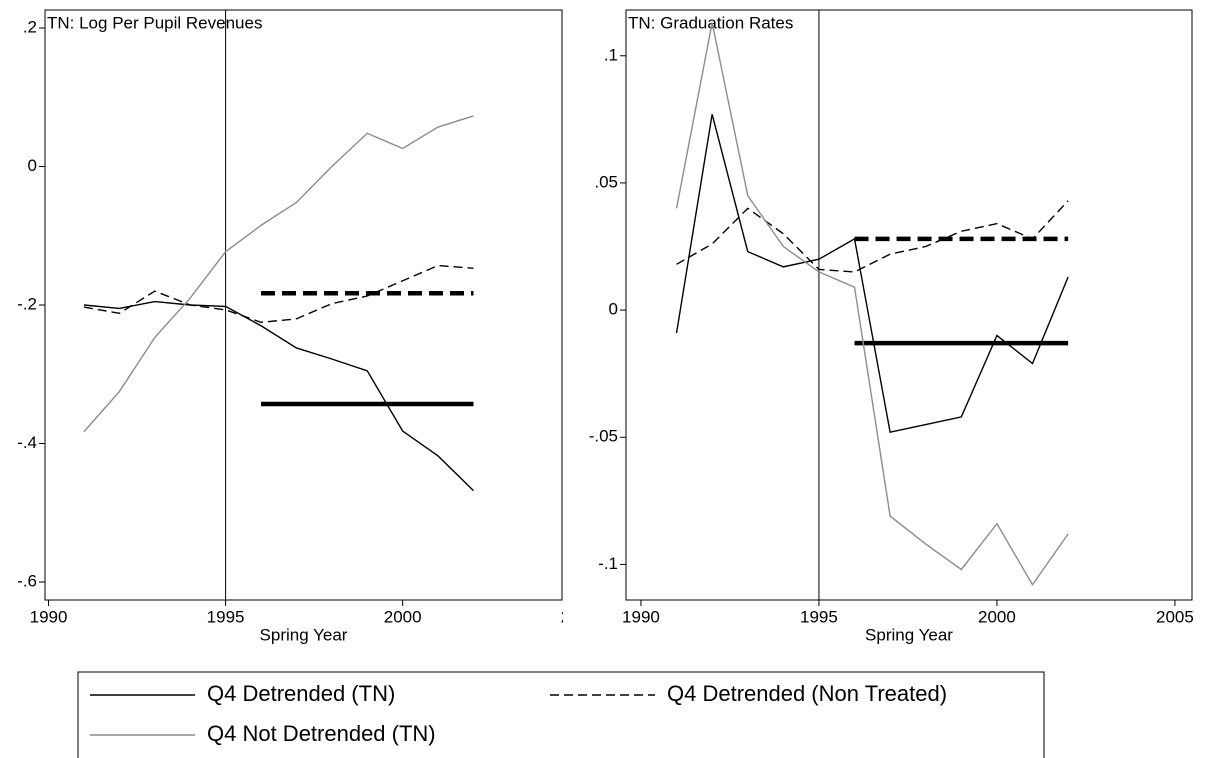 This screenshot has height=758, width=1205. Describe the element at coordinates (27, 580) in the screenshot. I see `y-tick-label: -.6` at that location.